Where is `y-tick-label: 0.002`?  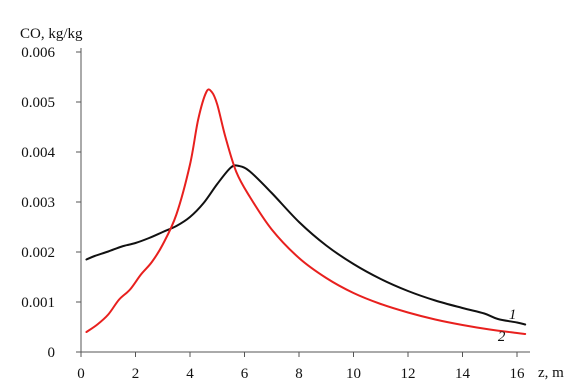 y-tick-label: 0.002 is located at coordinates (38, 253).